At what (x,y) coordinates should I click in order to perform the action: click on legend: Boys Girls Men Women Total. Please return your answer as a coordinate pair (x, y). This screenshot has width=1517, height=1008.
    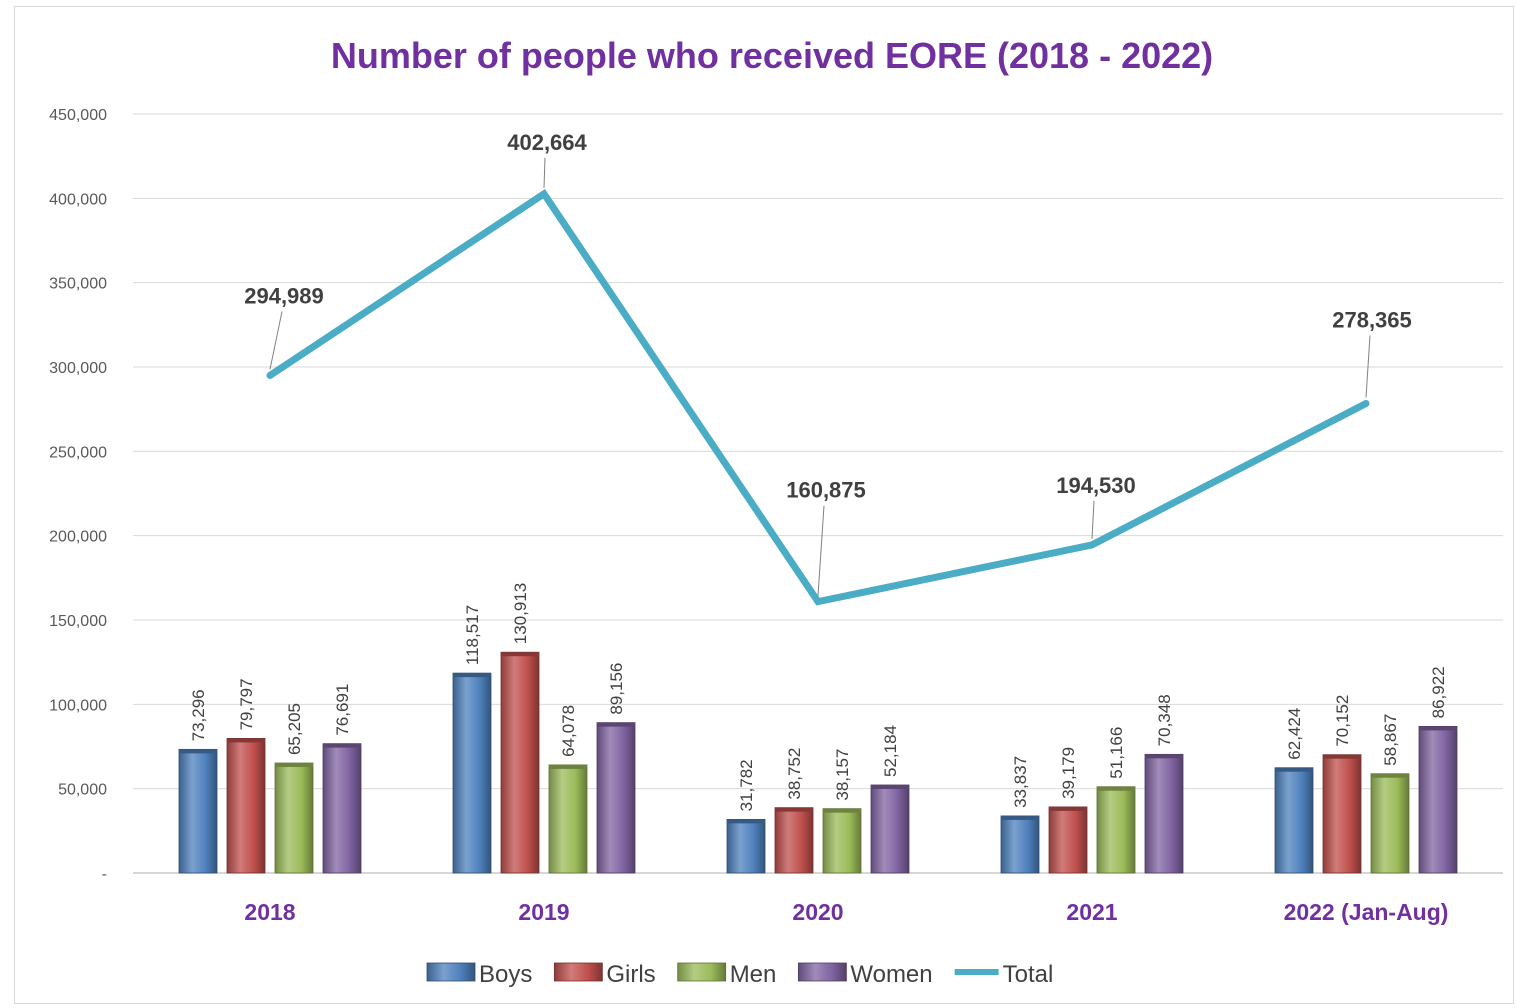
    Looking at the image, I should click on (740, 974).